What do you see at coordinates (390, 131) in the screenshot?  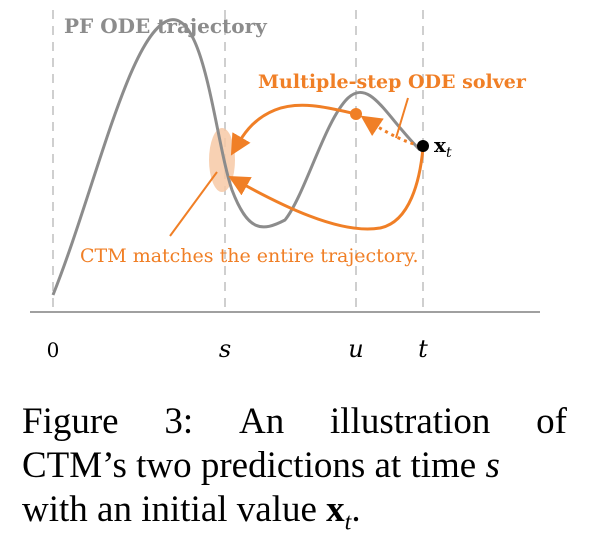 I see `solver-dotted-segment` at bounding box center [390, 131].